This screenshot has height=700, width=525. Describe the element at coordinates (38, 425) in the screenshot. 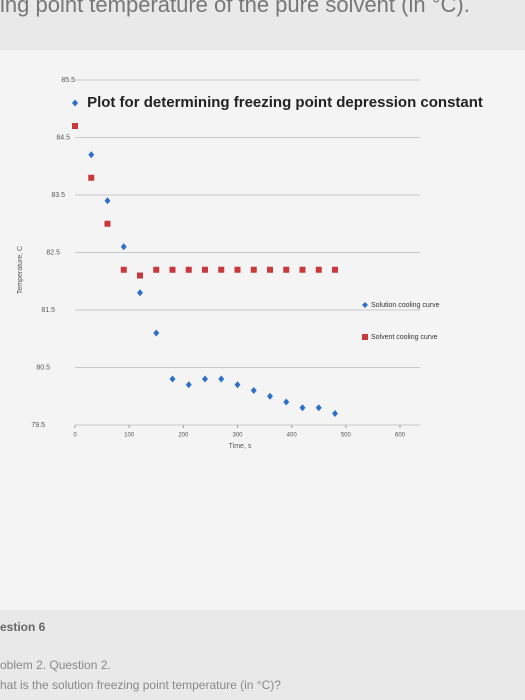

I see `y-tick-label: 79.5` at that location.